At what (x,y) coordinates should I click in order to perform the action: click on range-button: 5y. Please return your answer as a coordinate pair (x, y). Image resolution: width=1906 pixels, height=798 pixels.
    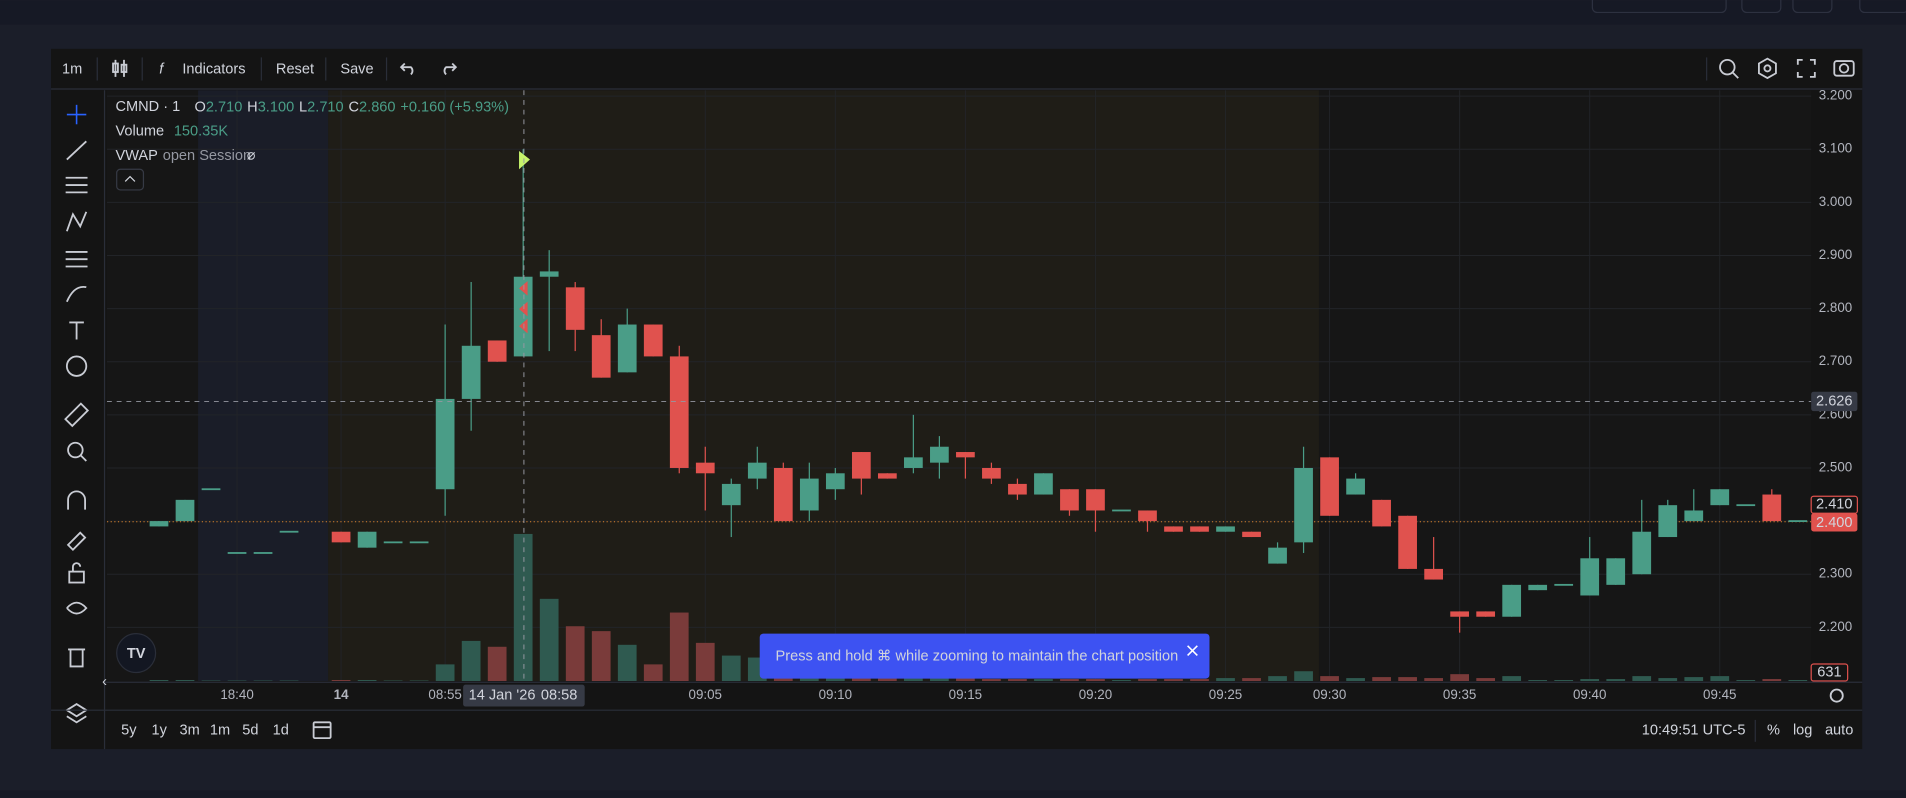
    Looking at the image, I should click on (129, 731).